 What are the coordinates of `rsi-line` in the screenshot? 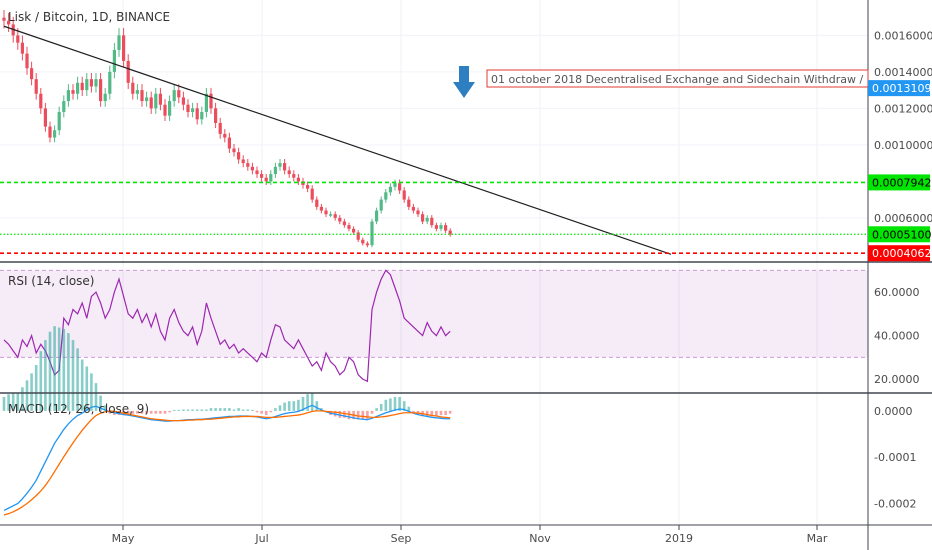 It's located at (227, 326).